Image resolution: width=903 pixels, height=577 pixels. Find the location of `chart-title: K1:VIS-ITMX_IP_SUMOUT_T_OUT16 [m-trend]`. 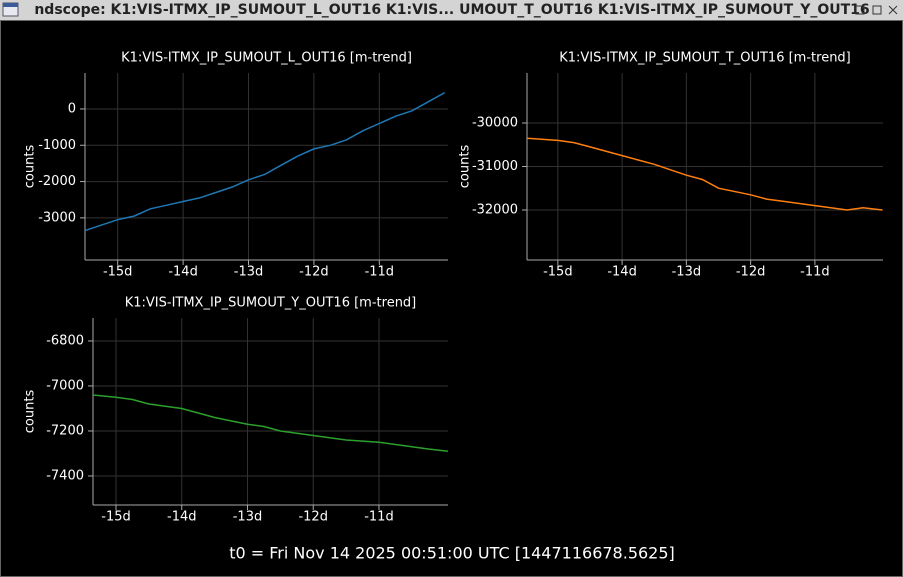

chart-title: K1:VIS-ITMX_IP_SUMOUT_T_OUT16 [m-trend] is located at coordinates (705, 58).